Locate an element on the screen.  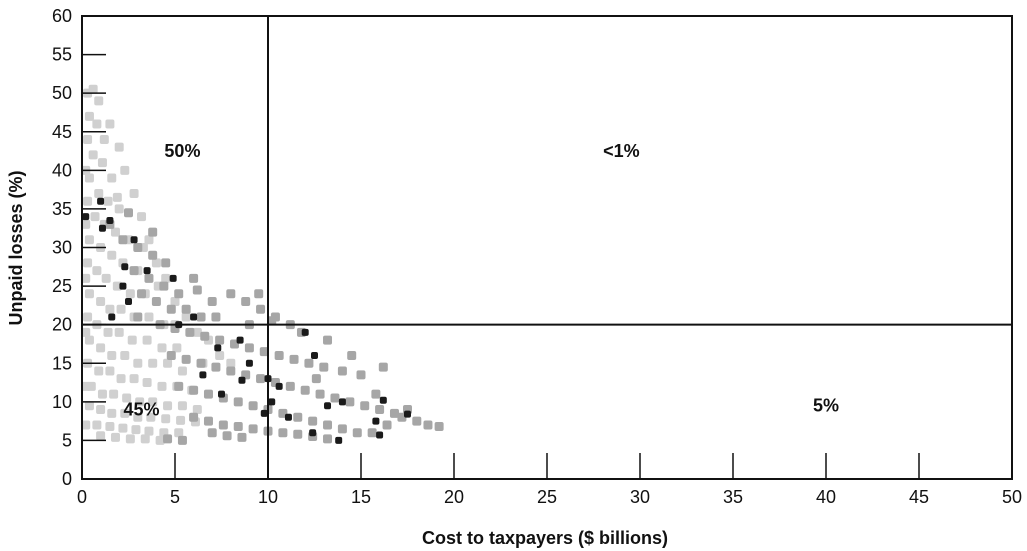
y-tick-label: 15 is located at coordinates (62, 363).